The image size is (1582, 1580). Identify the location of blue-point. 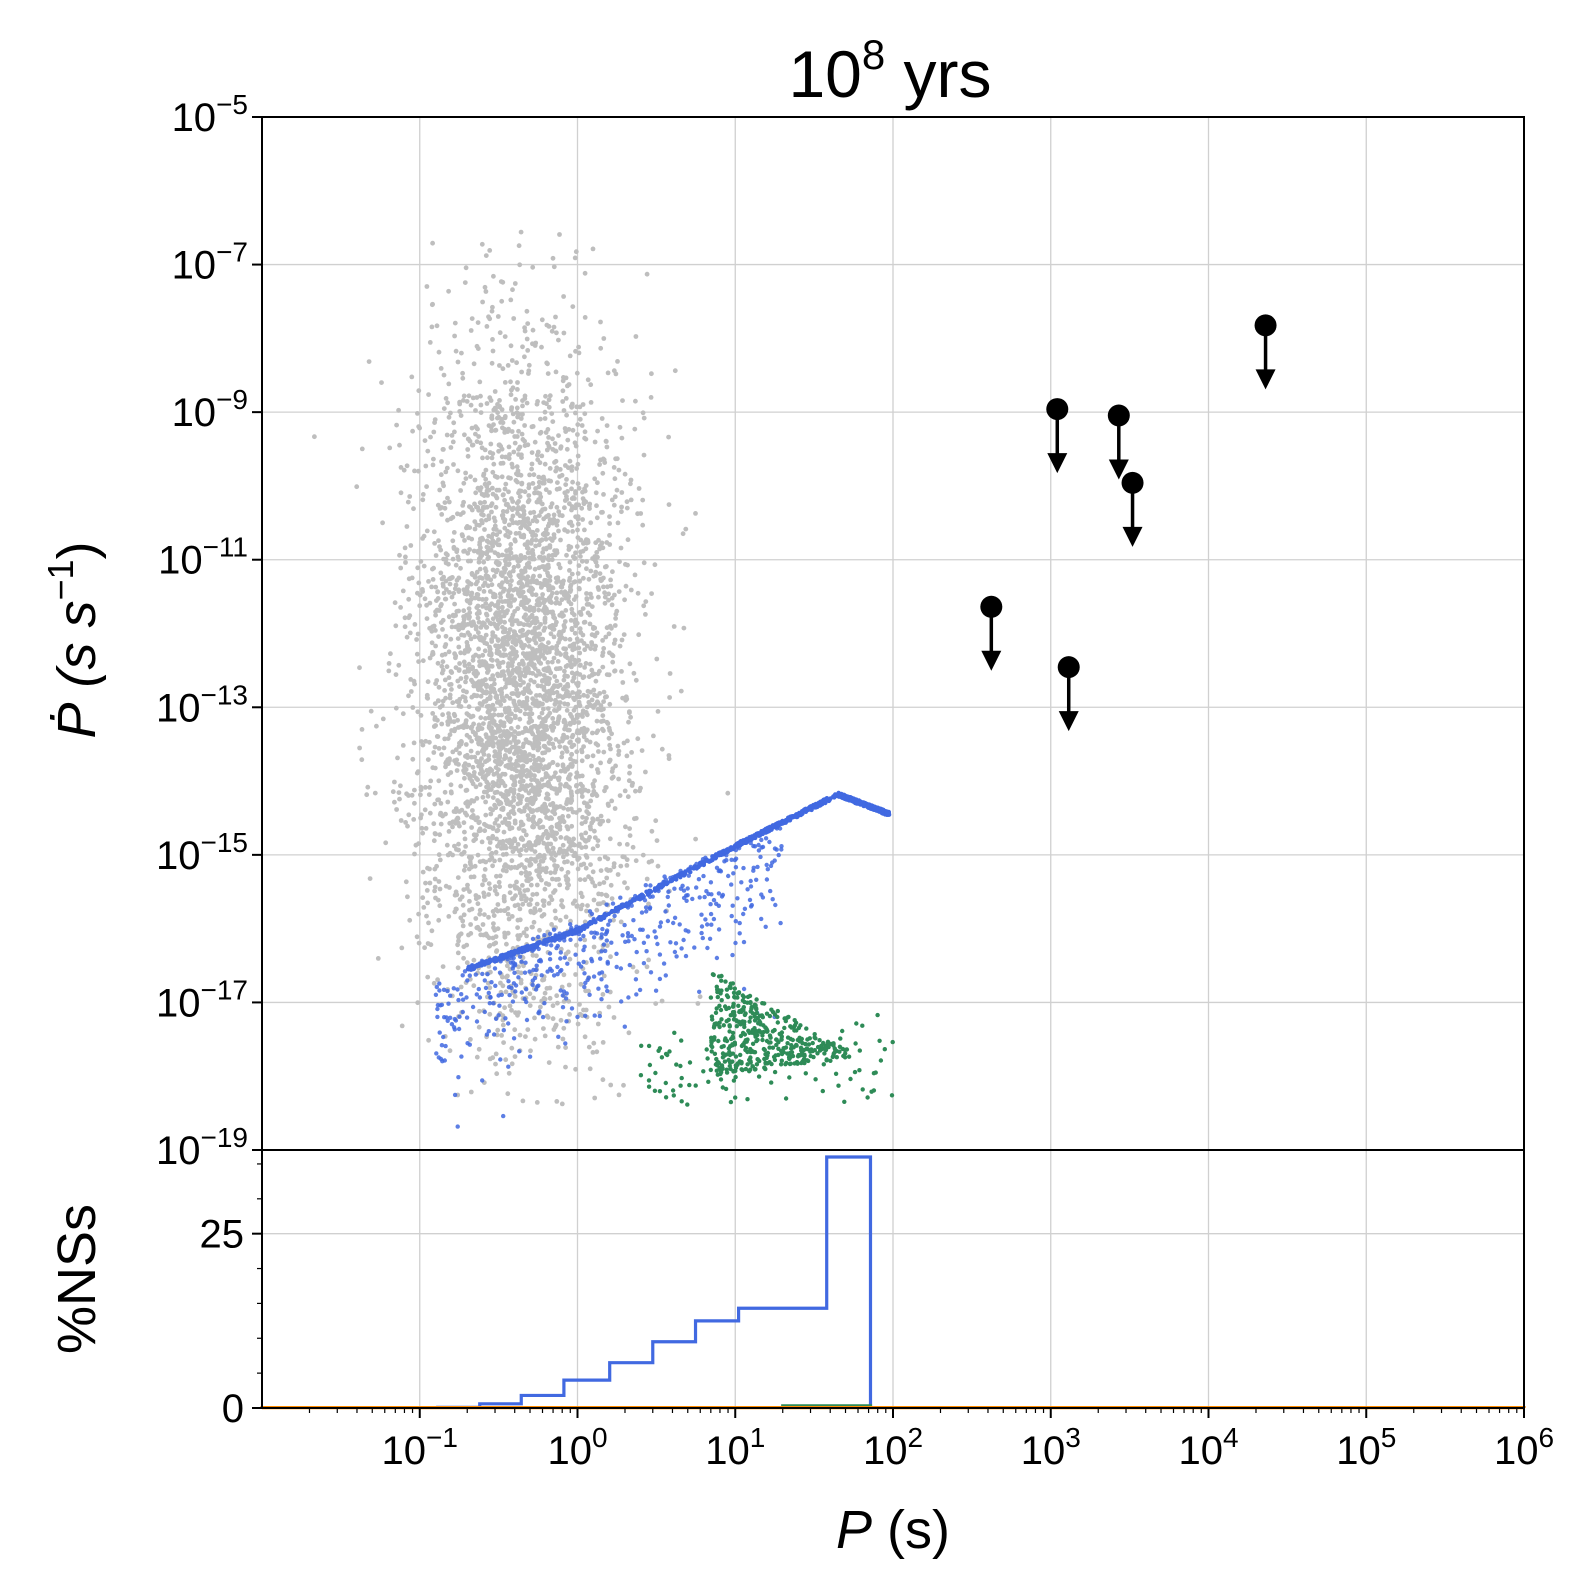
(551, 940).